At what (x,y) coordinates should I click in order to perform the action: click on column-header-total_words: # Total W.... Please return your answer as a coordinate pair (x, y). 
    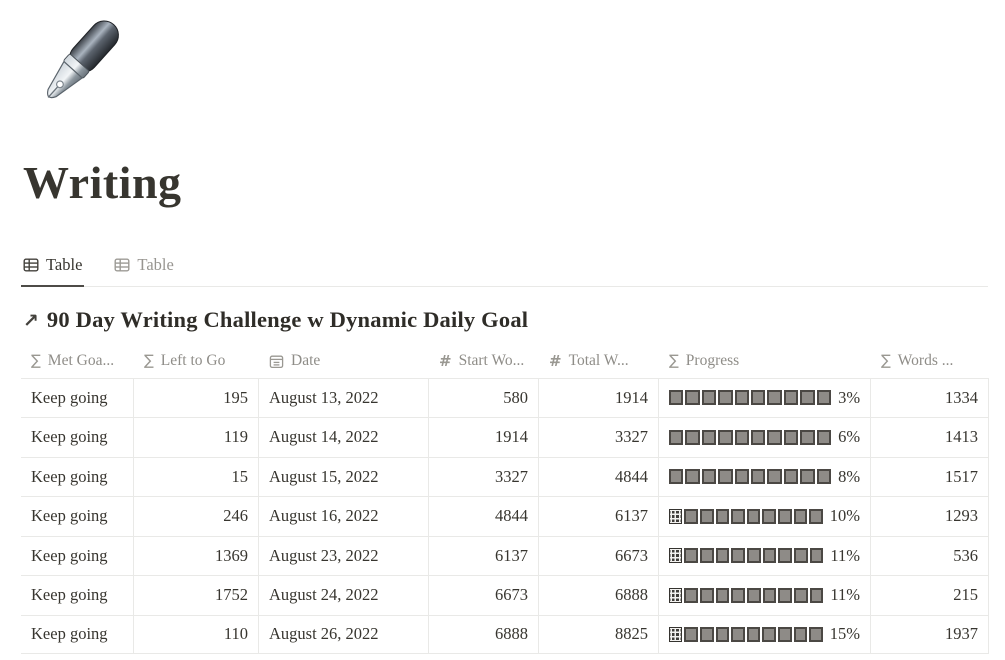
    Looking at the image, I should click on (599, 361).